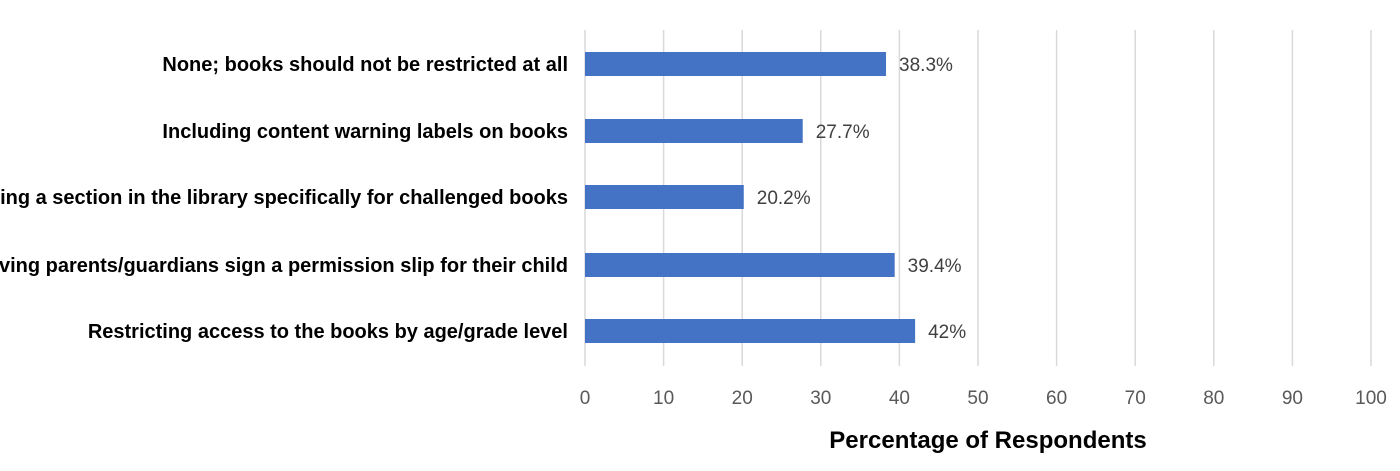 This screenshot has width=1400, height=471. What do you see at coordinates (926, 65) in the screenshot?
I see `data-label: 38.3%` at bounding box center [926, 65].